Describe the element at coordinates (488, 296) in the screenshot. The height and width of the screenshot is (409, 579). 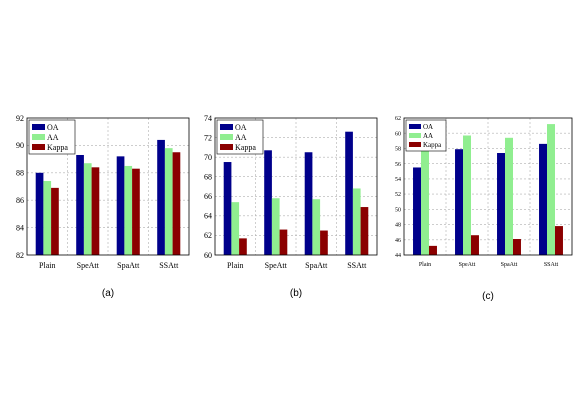
I see `chart-caption: (c)` at that location.